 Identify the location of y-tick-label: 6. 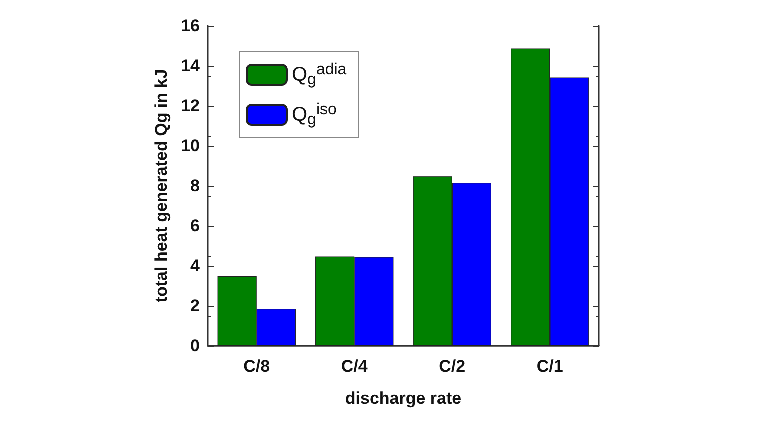
(195, 226).